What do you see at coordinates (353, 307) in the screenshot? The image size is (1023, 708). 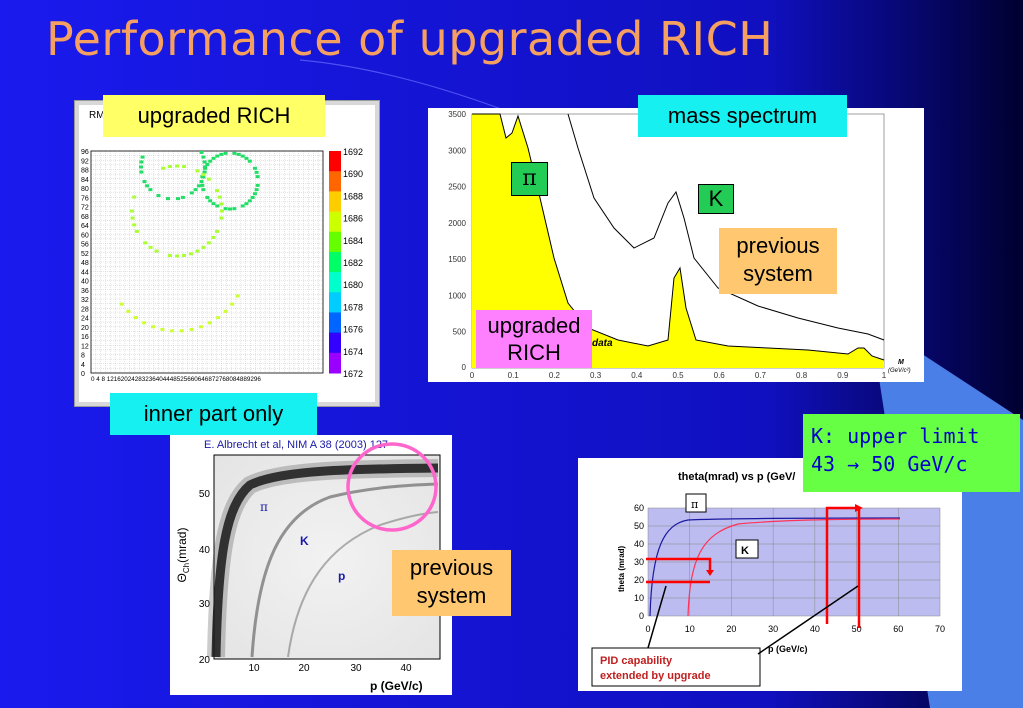 I see `colorbar-tick: 1678` at bounding box center [353, 307].